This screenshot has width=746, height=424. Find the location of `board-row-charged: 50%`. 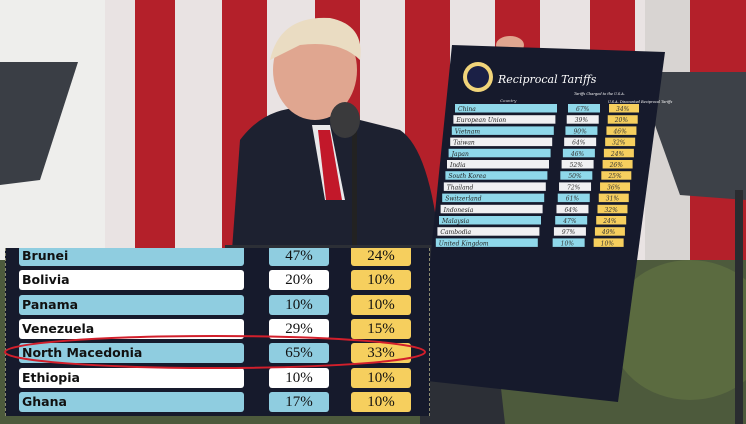

board-row-charged: 50% is located at coordinates (575, 176).